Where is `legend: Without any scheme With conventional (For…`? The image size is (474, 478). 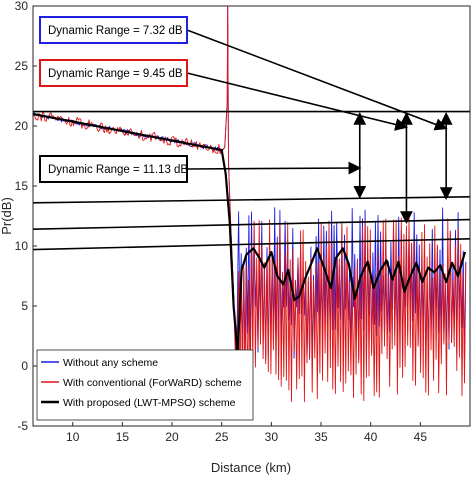 legend: Without any scheme With conventional (For… is located at coordinates (145, 385).